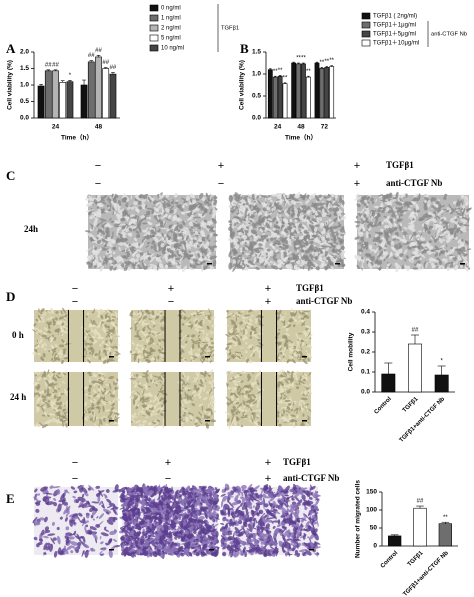  What do you see at coordinates (154, 18) in the screenshot?
I see `legend-swatch` at bounding box center [154, 18].